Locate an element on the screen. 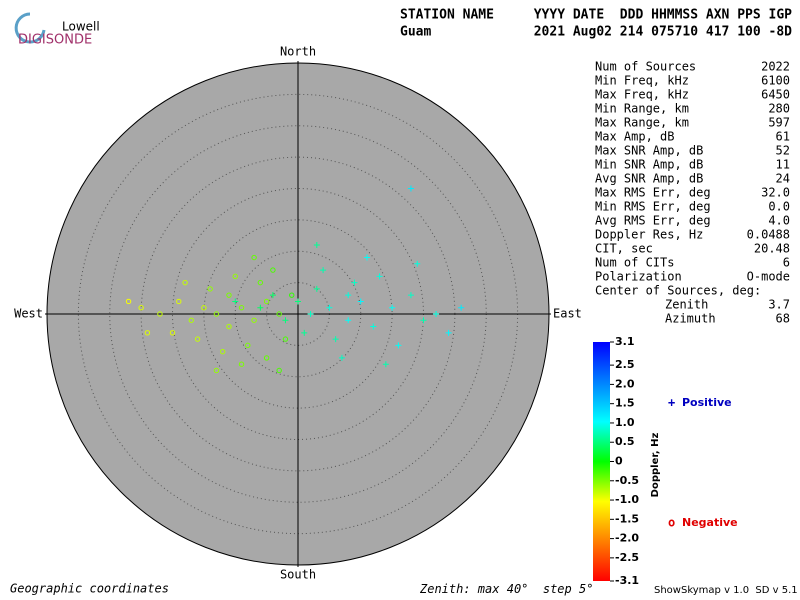  legend-marker: + is located at coordinates (671, 403).